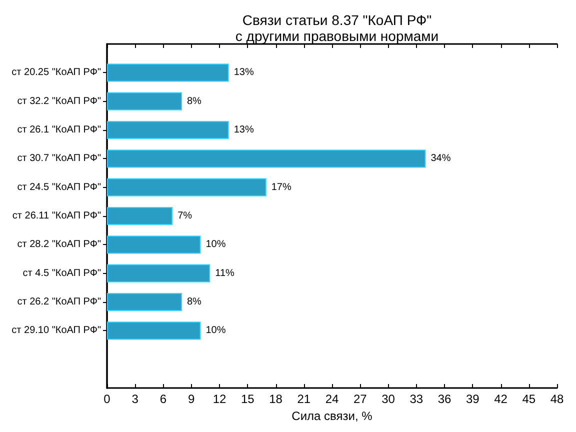 The height and width of the screenshot is (432, 576). Describe the element at coordinates (59, 158) in the screenshot. I see `y-tick-label: ст 30.7 "КоАП РФ"` at that location.